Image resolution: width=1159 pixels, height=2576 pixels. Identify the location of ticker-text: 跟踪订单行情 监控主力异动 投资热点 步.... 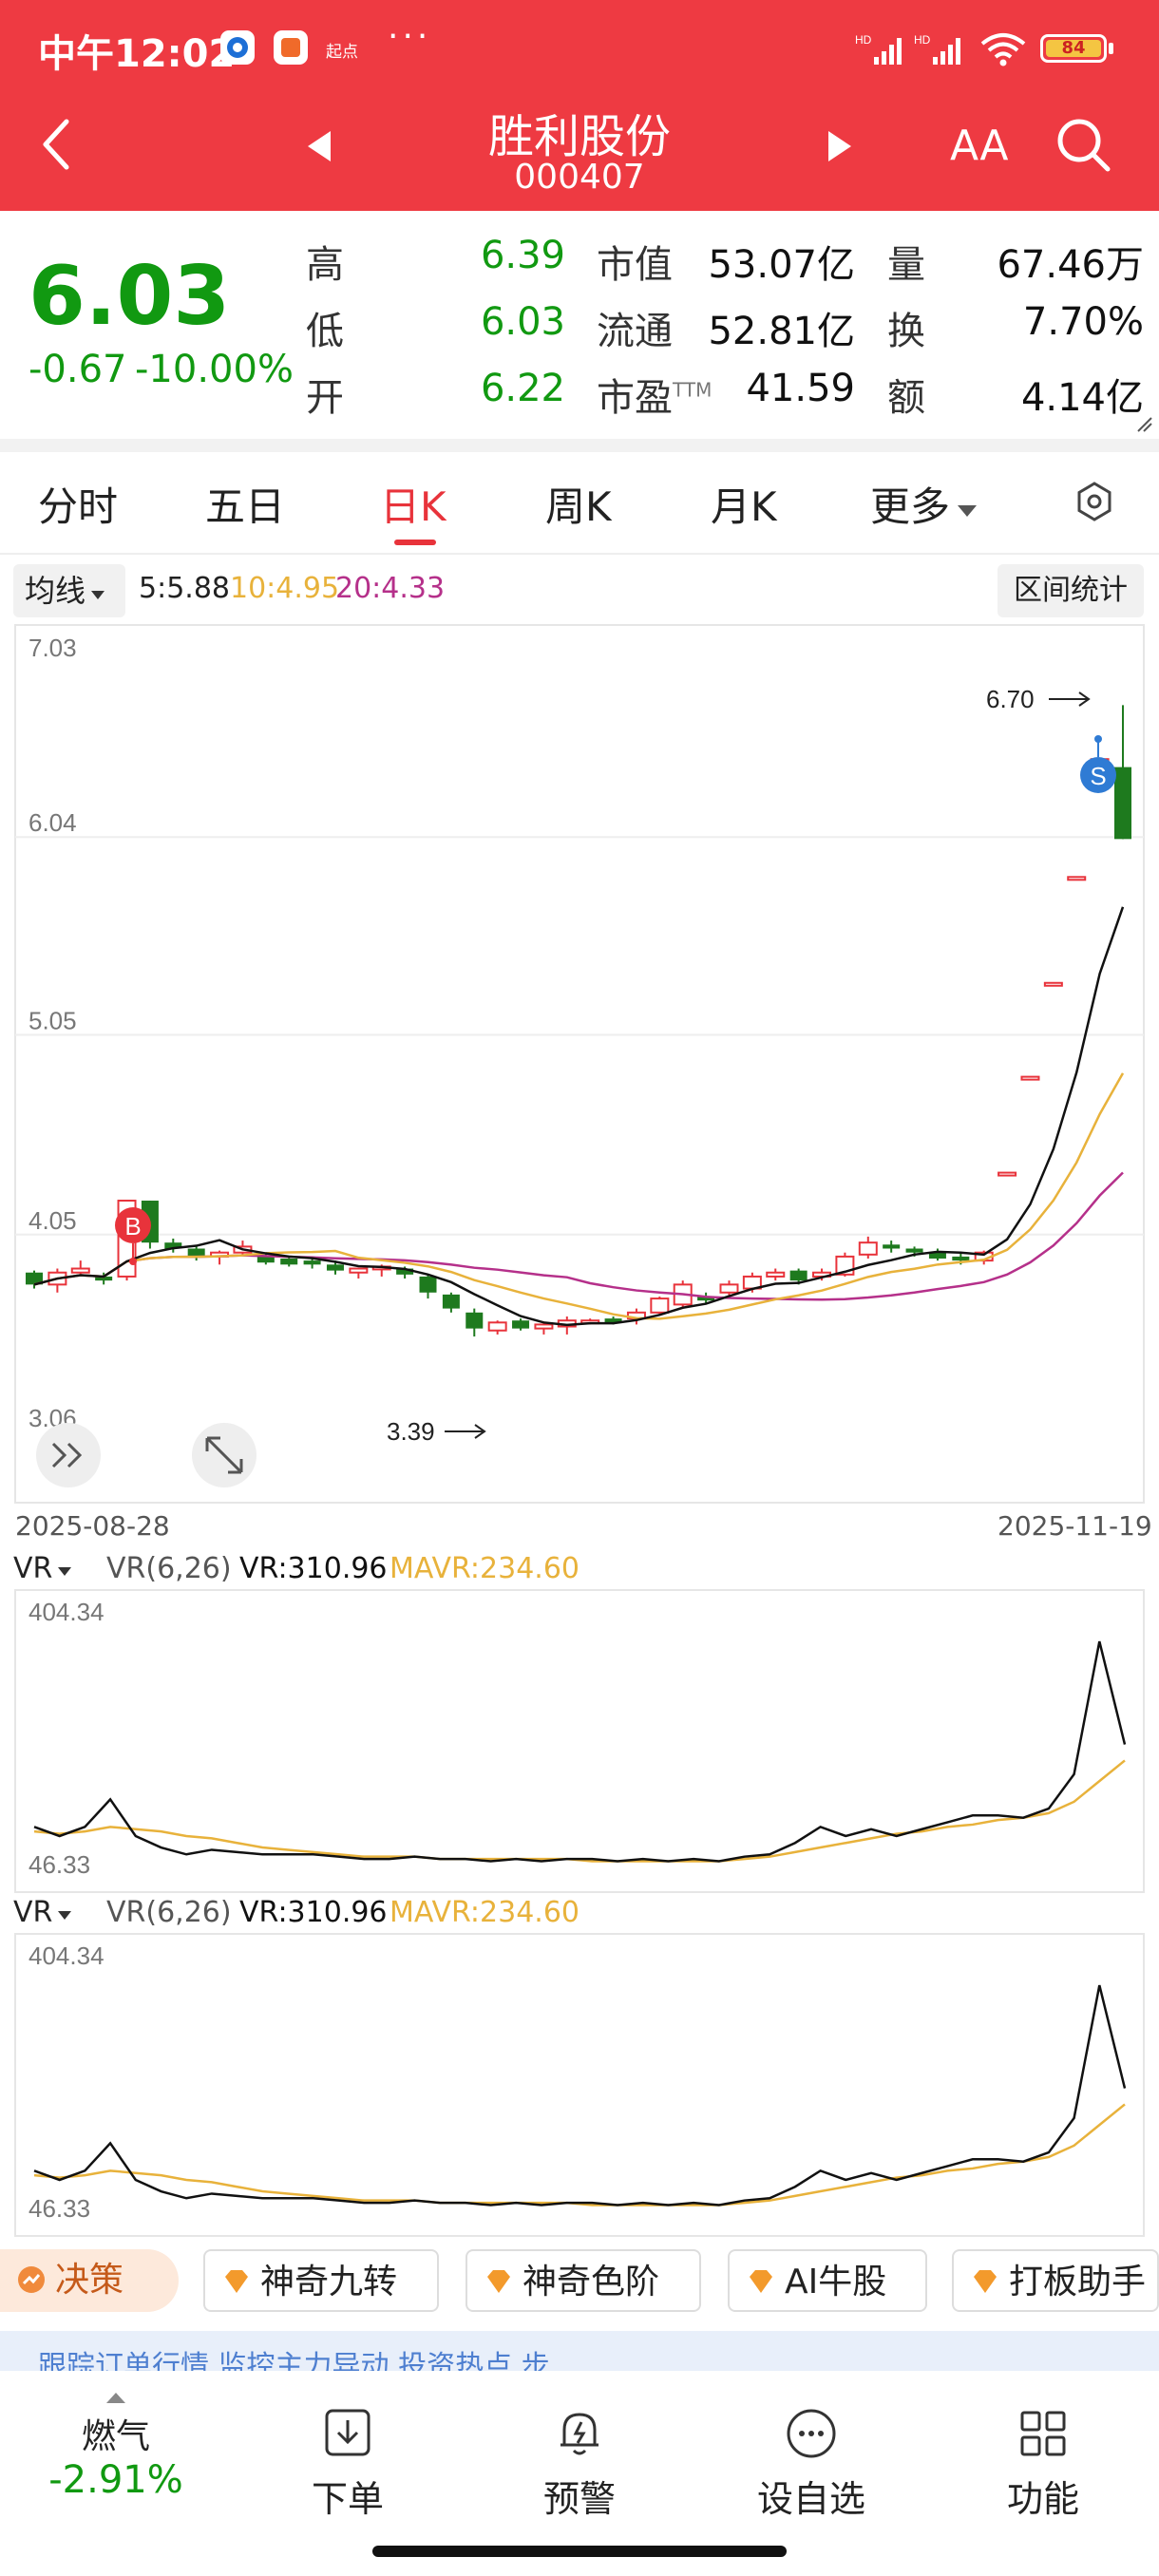
(308, 2362).